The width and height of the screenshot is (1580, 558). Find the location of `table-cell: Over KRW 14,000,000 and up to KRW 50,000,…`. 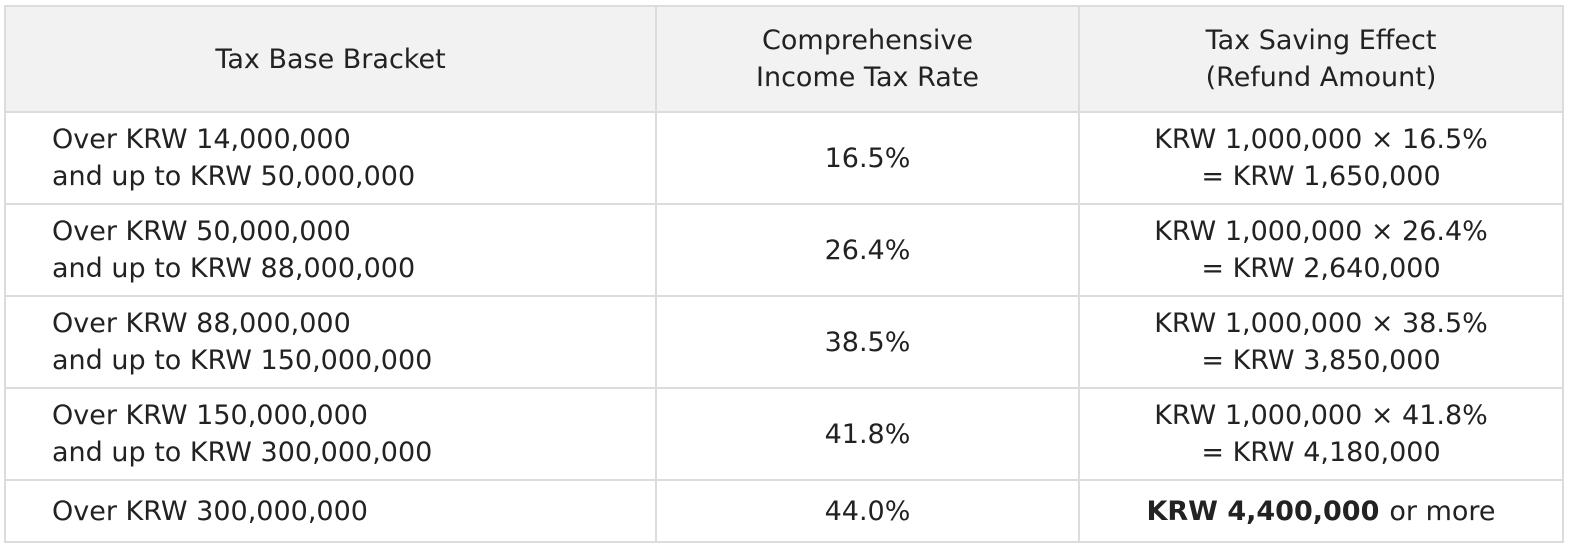

table-cell: Over KRW 14,000,000 and up to KRW 50,000,… is located at coordinates (330, 158).